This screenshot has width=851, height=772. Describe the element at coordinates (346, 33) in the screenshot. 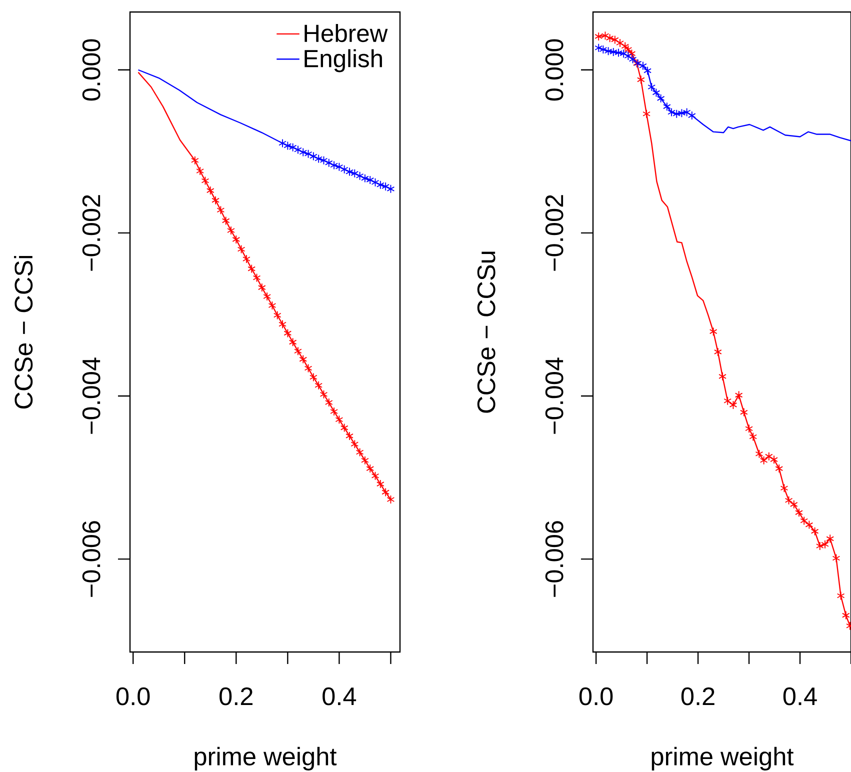

I see `legend-label: Hebrew` at that location.